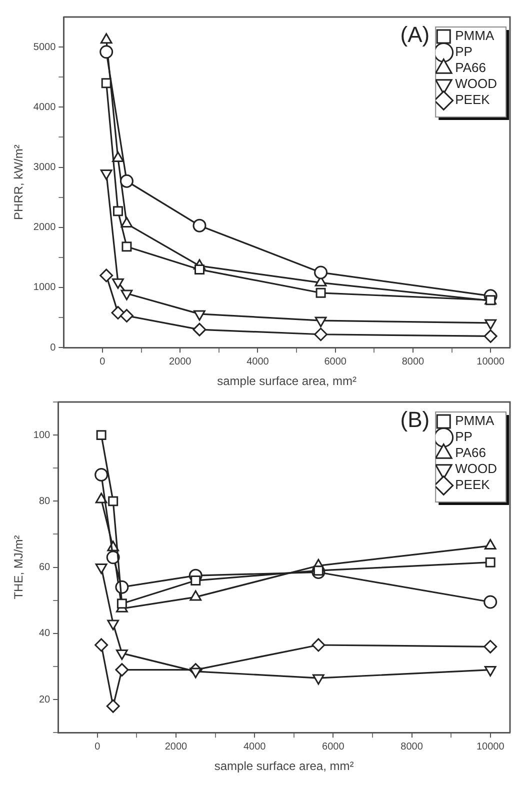  Describe the element at coordinates (53, 348) in the screenshot. I see `y-tick-label: 0` at that location.